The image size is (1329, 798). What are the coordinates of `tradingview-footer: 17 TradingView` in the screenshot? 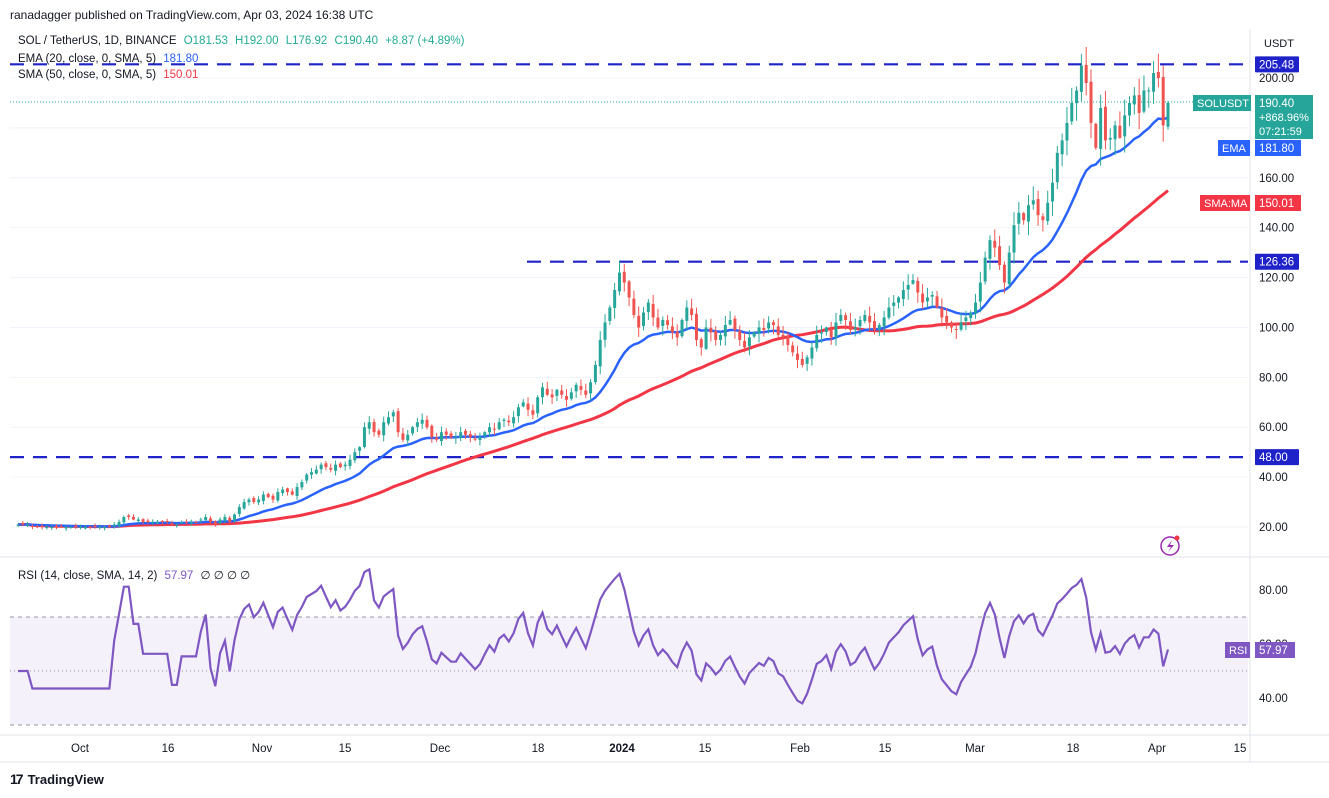 It's located at (57, 779).